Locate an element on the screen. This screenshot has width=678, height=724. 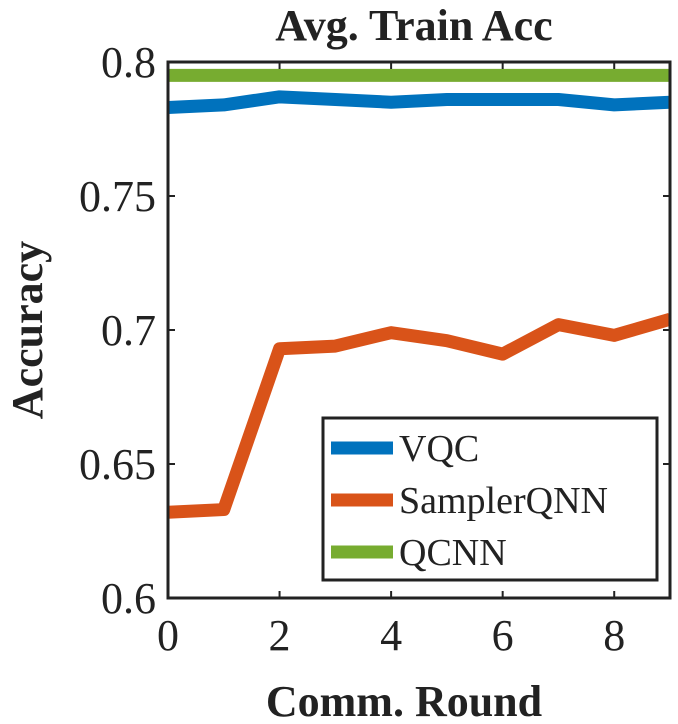
chart-title: Avg. Train Acc is located at coordinates (413, 25).